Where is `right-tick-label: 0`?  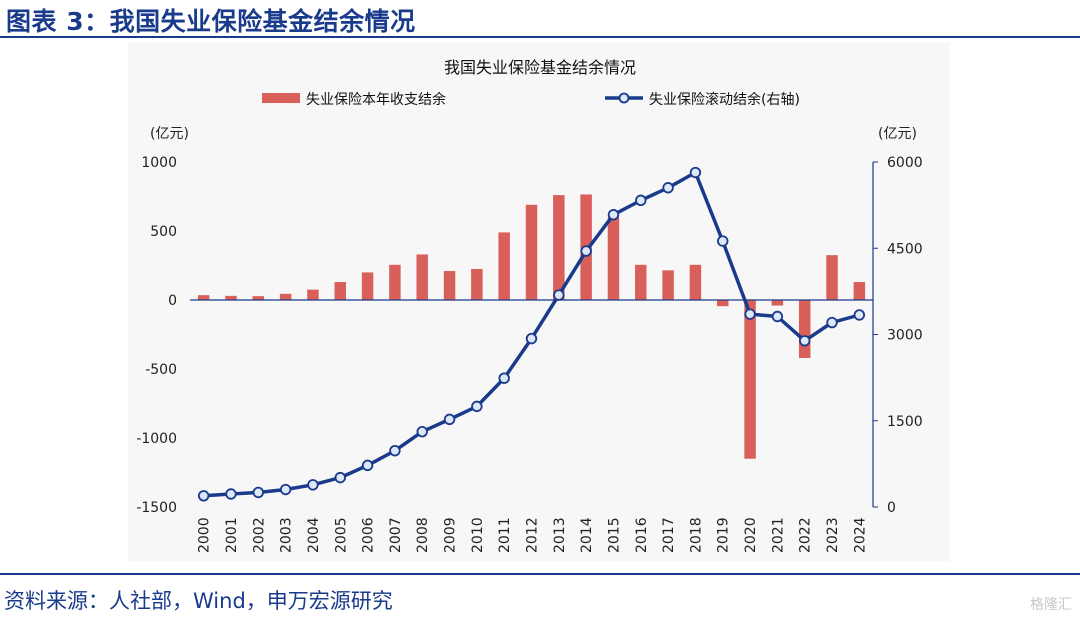
right-tick-label: 0 is located at coordinates (891, 508).